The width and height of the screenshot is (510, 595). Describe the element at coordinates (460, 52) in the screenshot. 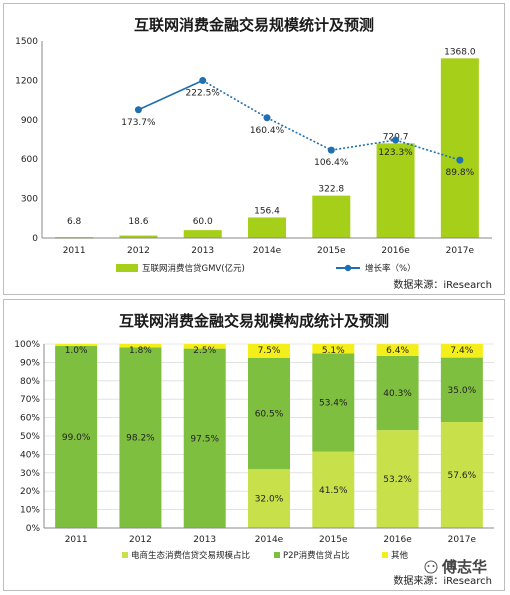

I see `bar-value-label: 1368.0` at that location.